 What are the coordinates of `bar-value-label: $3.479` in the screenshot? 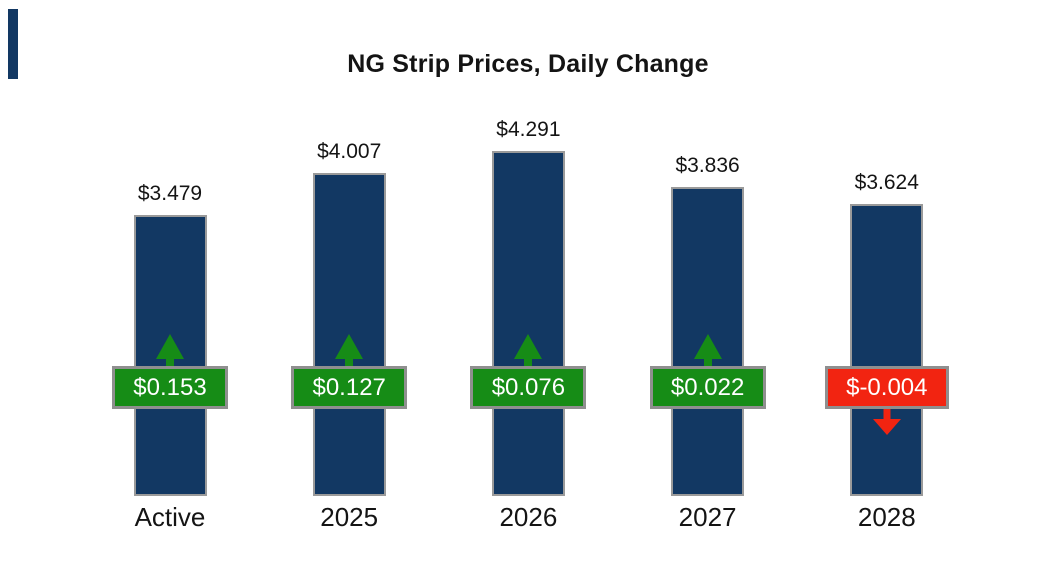 It's located at (170, 193).